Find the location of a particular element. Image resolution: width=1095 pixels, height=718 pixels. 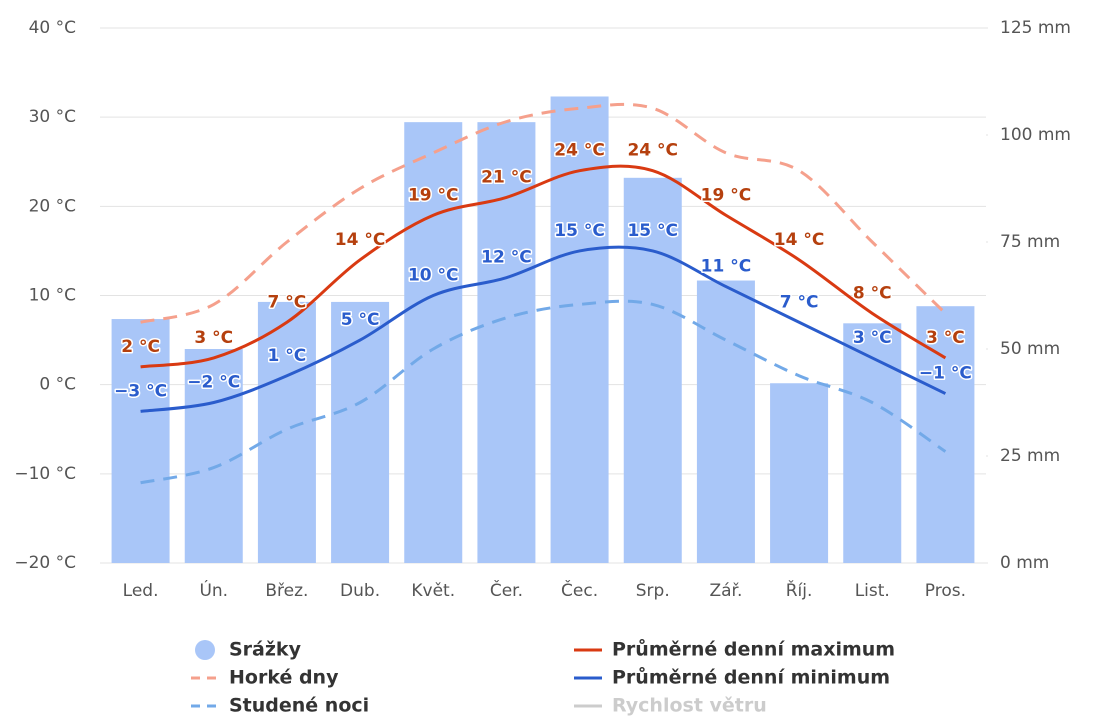

data-label: −1 °C is located at coordinates (945, 374).